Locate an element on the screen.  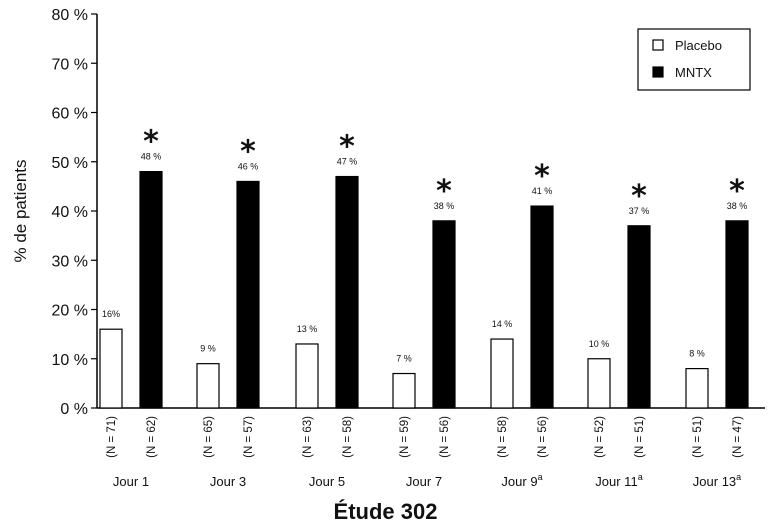
placebo-data-label: 8 % is located at coordinates (697, 354).